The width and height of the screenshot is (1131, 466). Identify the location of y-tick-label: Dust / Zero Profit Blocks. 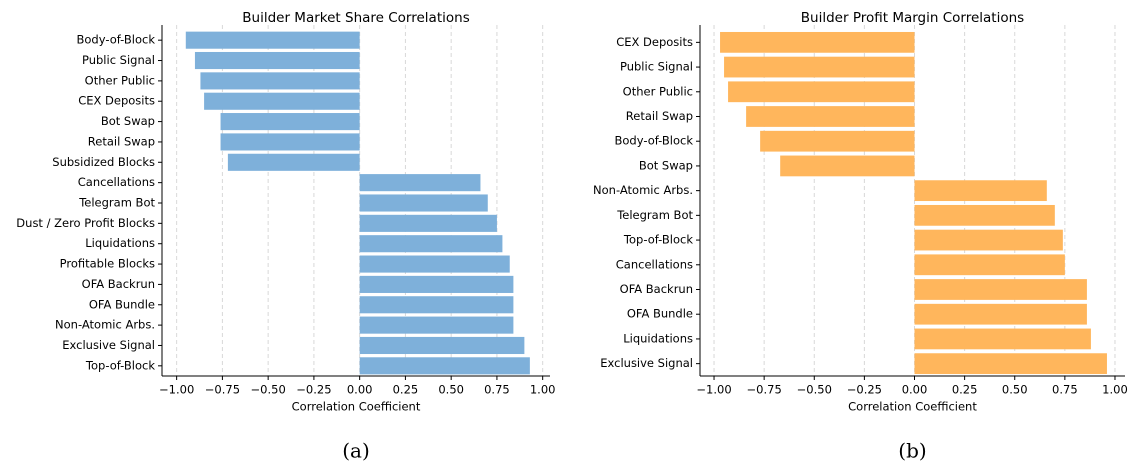
(85, 223).